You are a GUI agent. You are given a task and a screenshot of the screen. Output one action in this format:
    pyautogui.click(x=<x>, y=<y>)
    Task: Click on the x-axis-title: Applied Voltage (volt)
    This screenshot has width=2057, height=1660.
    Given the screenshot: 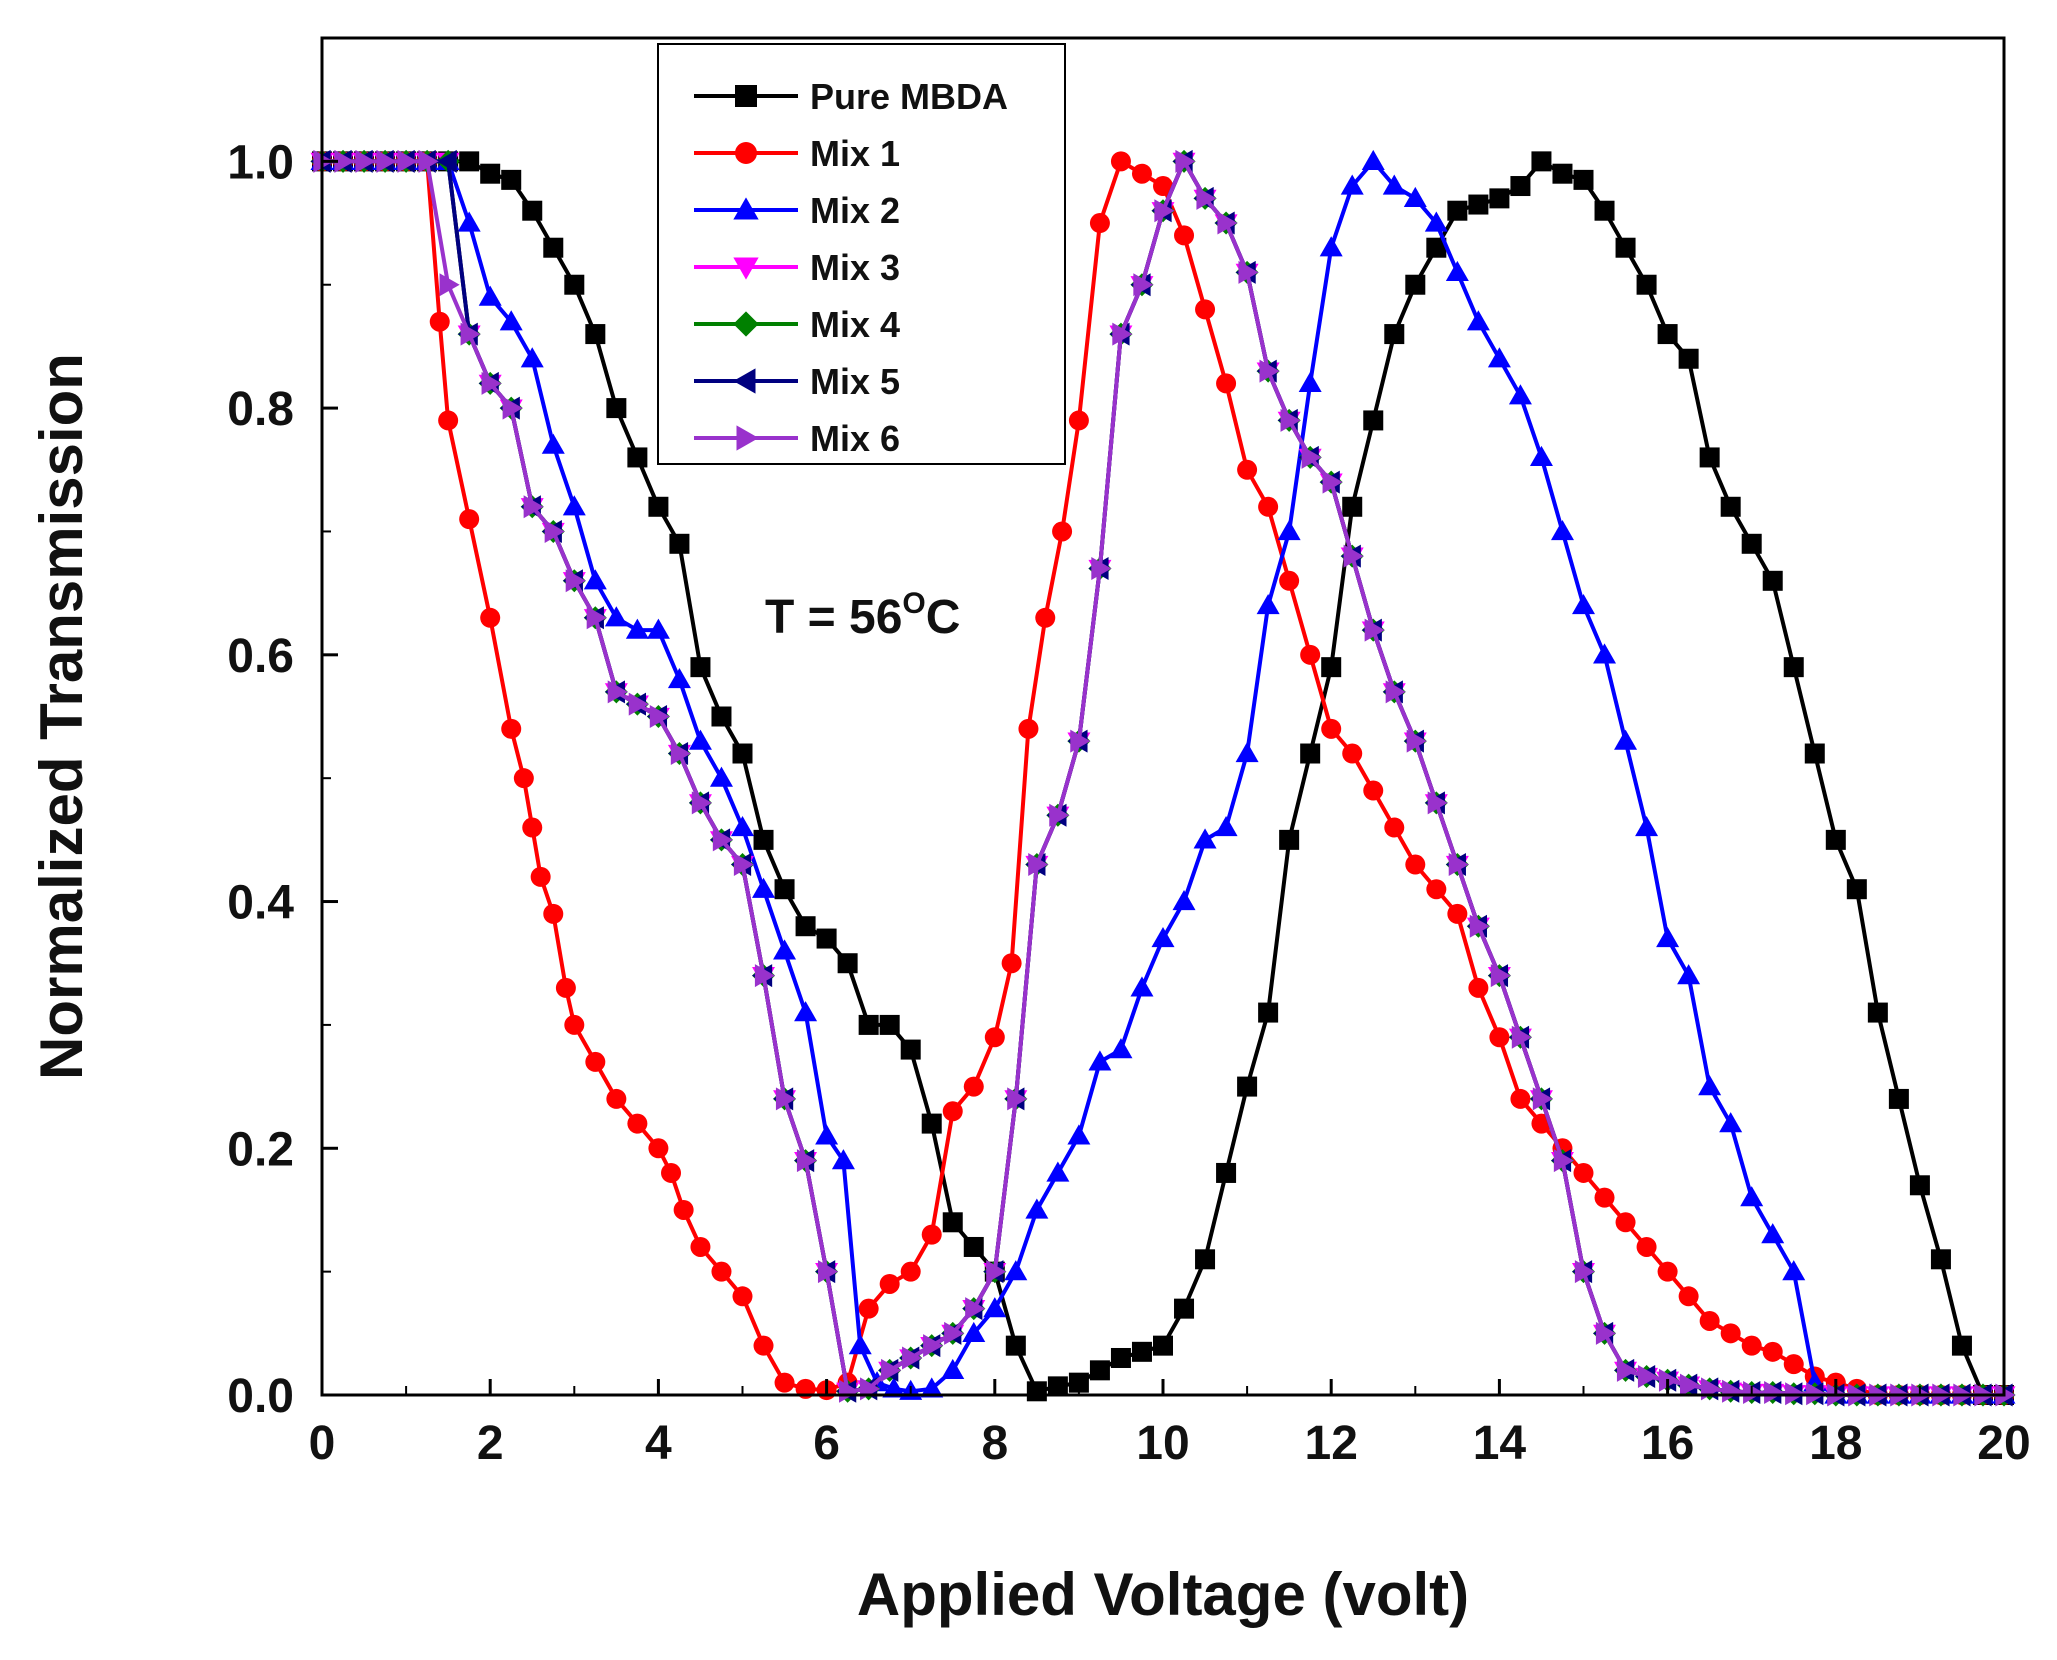 What is the action you would take?
    pyautogui.click(x=1163, y=1594)
    